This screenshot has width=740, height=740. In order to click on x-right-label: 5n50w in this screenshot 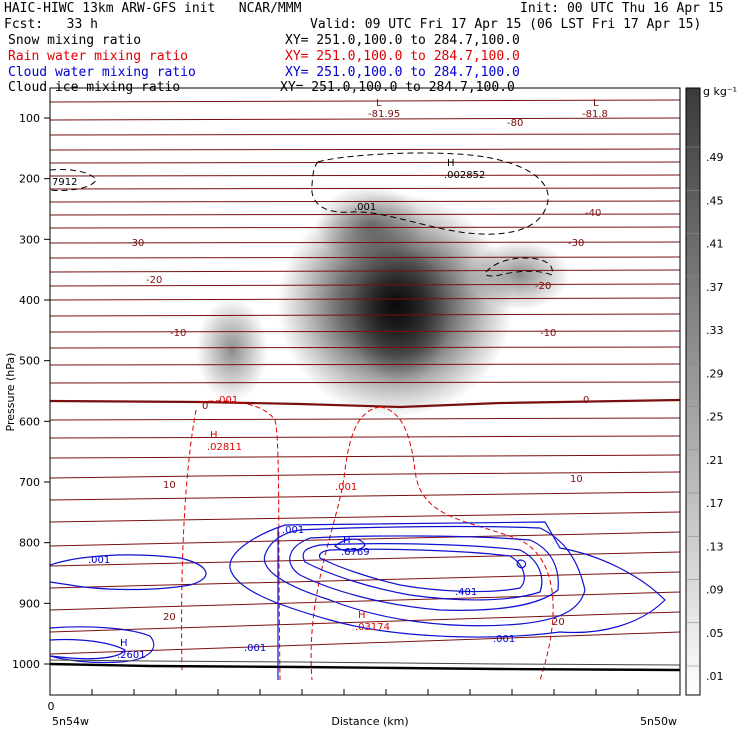, I will do `click(658, 721)`.